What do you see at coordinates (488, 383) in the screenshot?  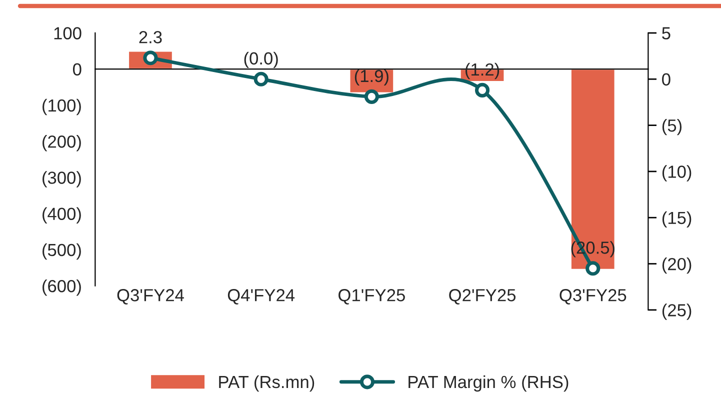 I see `legend-label: PAT Margin % (RHS)` at bounding box center [488, 383].